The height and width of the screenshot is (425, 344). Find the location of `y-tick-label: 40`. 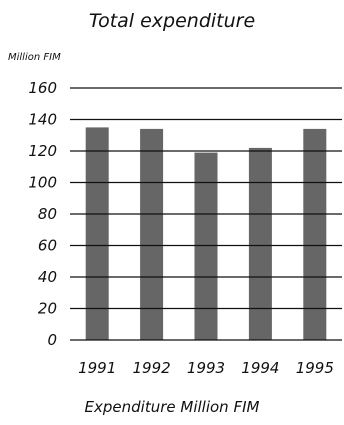

y-tick-label: 40 is located at coordinates (47, 277).